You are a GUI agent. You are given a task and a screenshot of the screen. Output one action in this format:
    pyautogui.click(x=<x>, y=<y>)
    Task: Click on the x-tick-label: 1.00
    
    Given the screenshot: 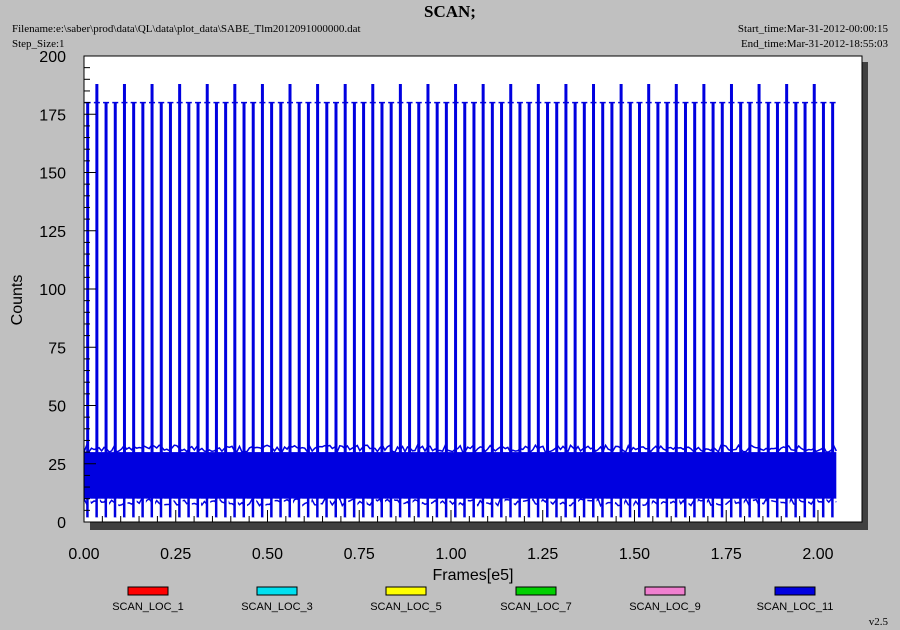 What is the action you would take?
    pyautogui.click(x=450, y=554)
    